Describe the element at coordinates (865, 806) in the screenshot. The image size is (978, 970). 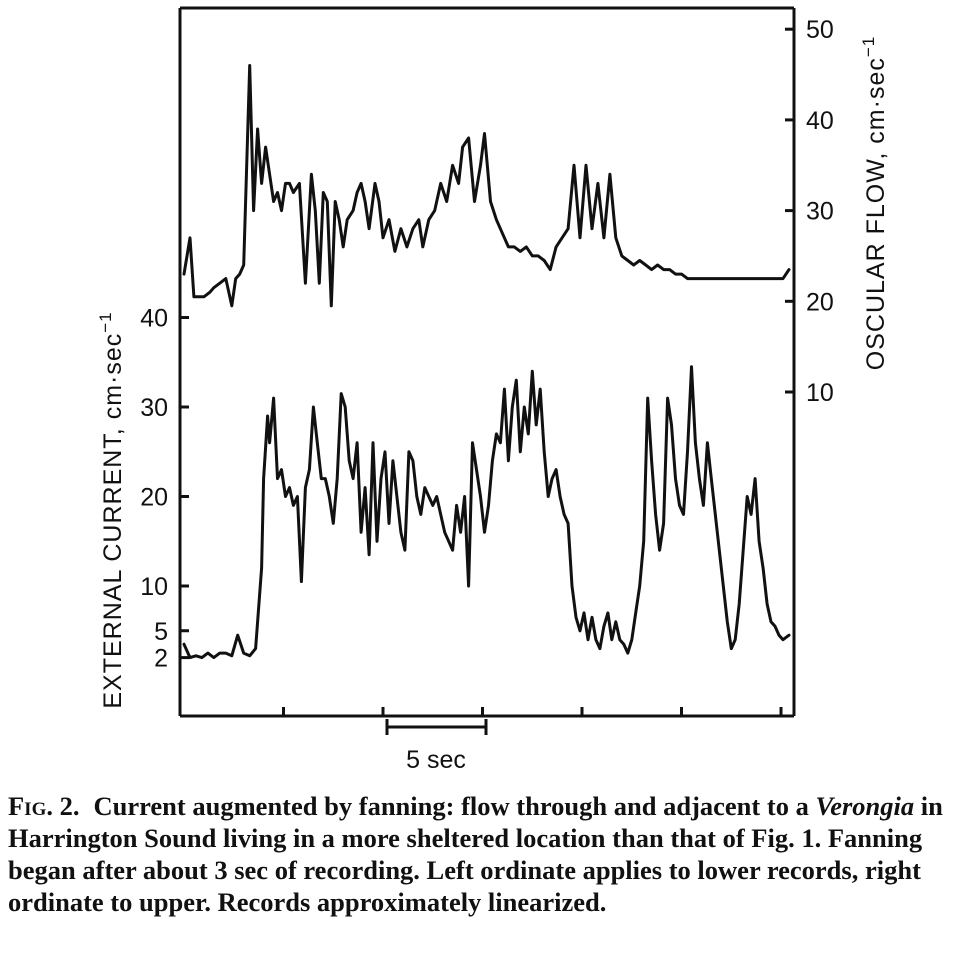
I see `caption-taxon: Verongia` at that location.